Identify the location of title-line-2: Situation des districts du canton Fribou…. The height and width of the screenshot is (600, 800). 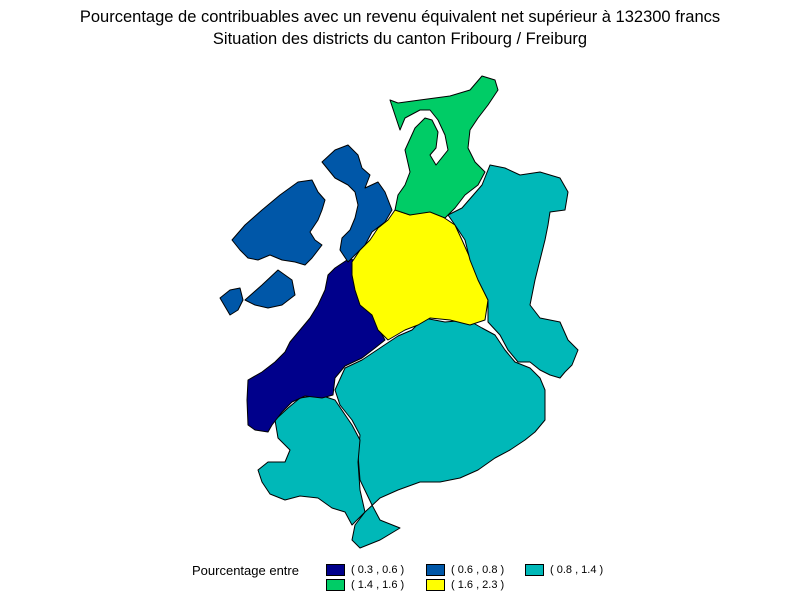
(400, 39).